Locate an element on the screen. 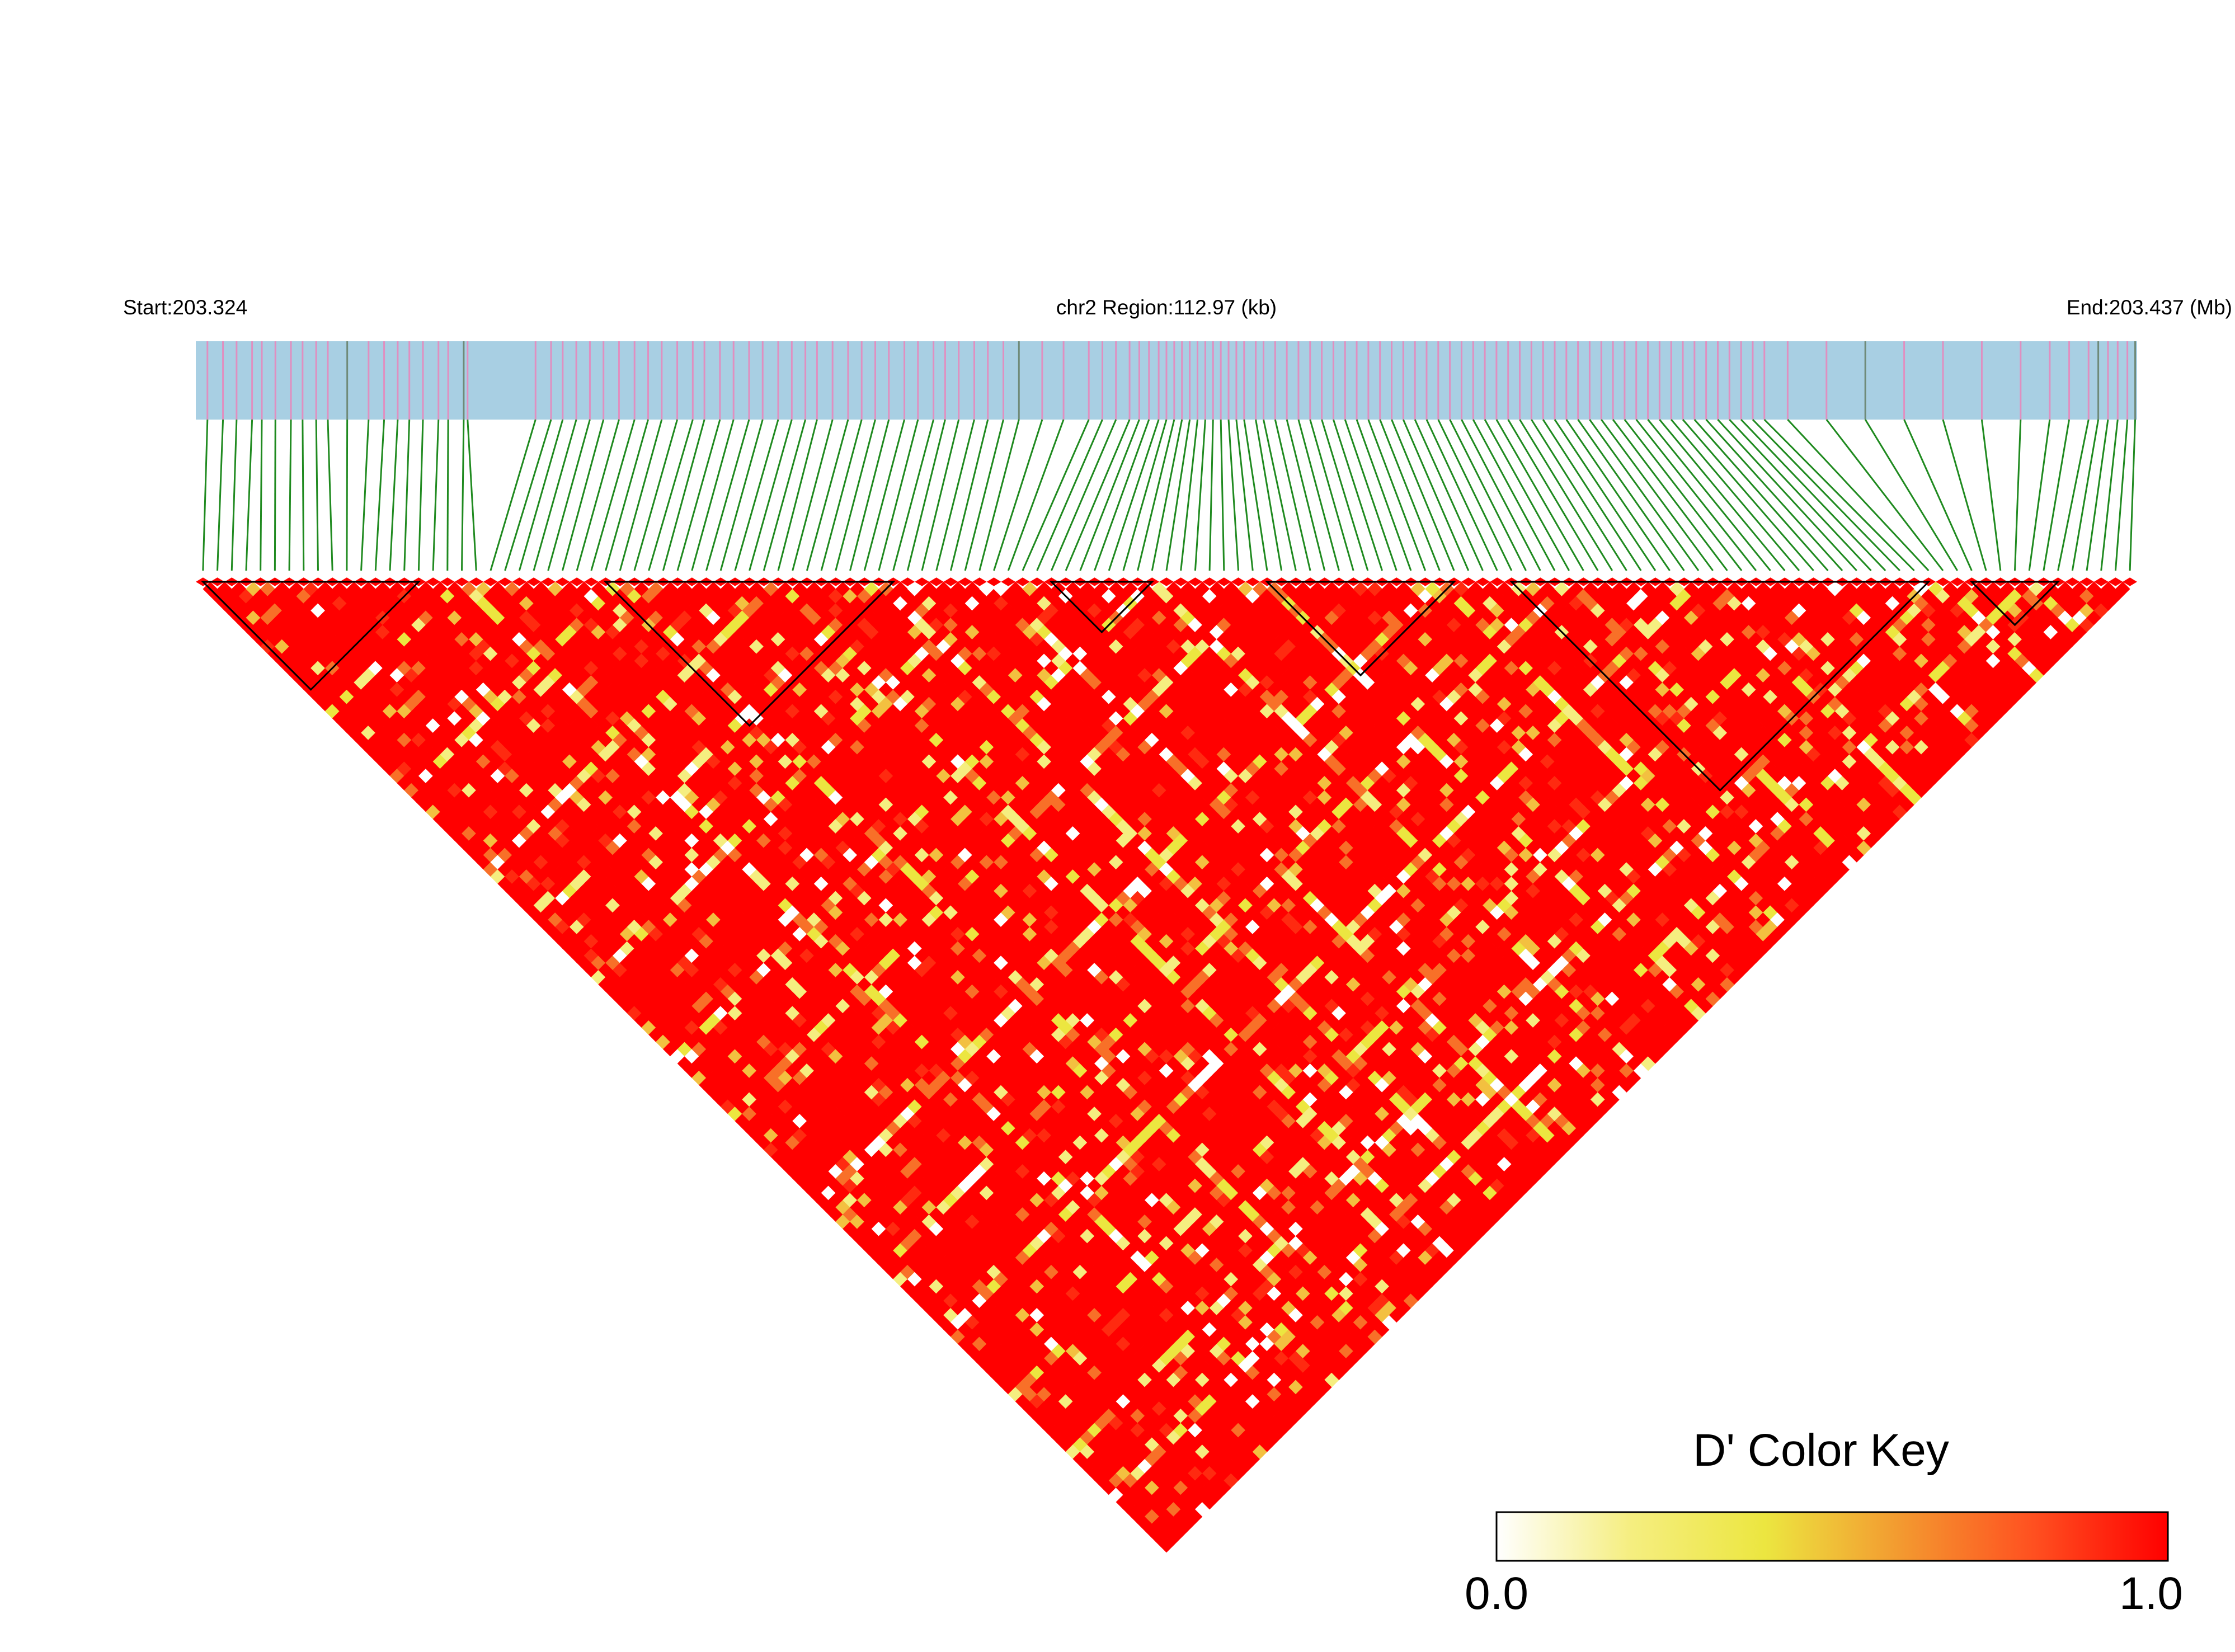 The height and width of the screenshot is (1652, 2235). region-label: chr2 Region:112.97 (kb) is located at coordinates (1166, 308).